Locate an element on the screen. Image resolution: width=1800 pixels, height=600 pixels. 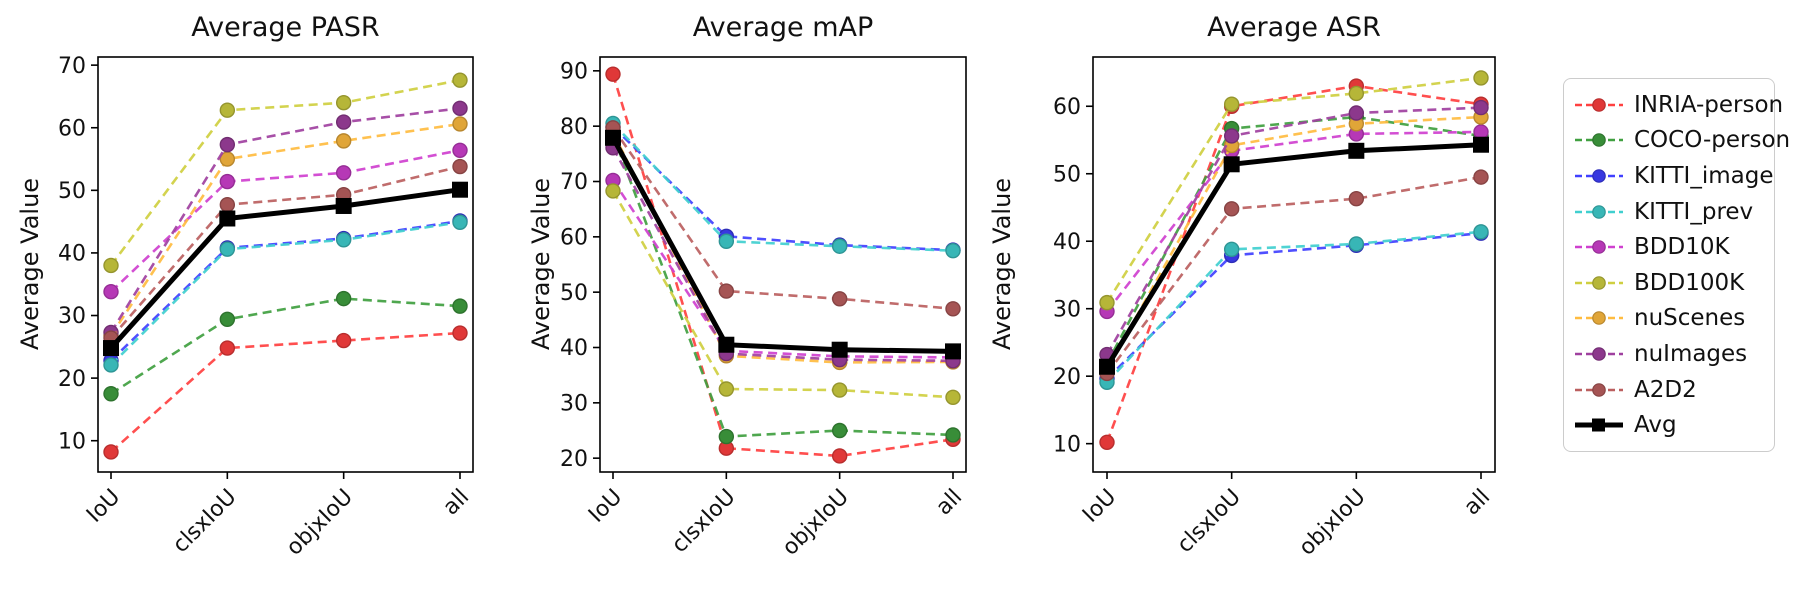
legend-item-BDD10K: BDD10K is located at coordinates (1669, 247).